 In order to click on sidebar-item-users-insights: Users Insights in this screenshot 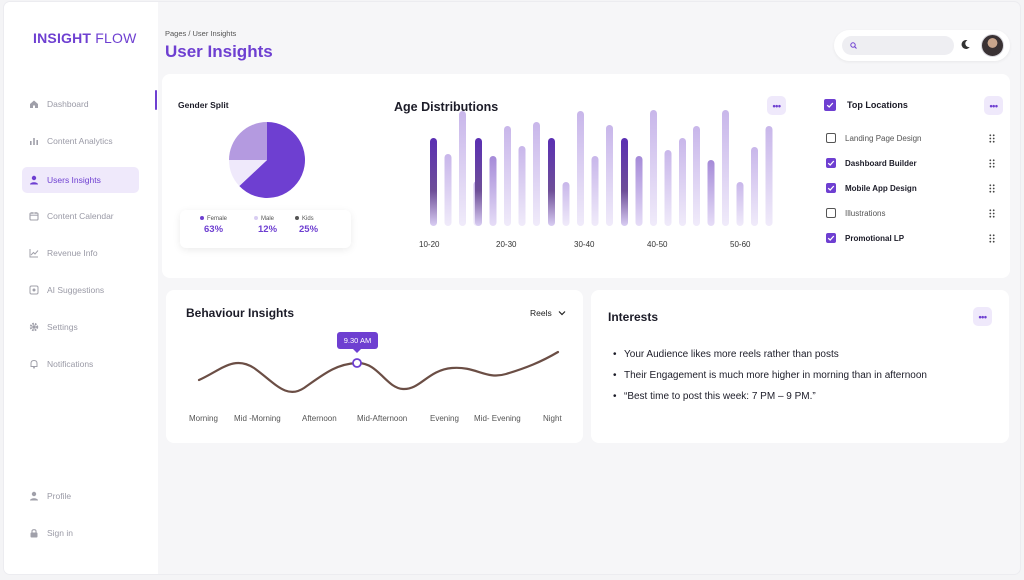, I will do `click(80, 180)`.